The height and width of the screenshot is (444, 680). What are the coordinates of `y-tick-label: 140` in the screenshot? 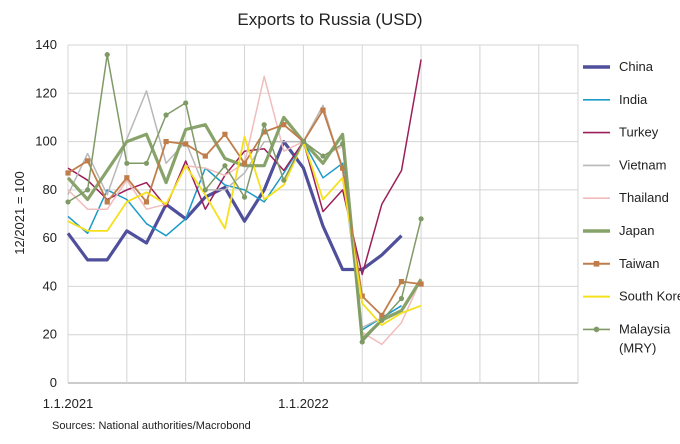 It's located at (46, 44).